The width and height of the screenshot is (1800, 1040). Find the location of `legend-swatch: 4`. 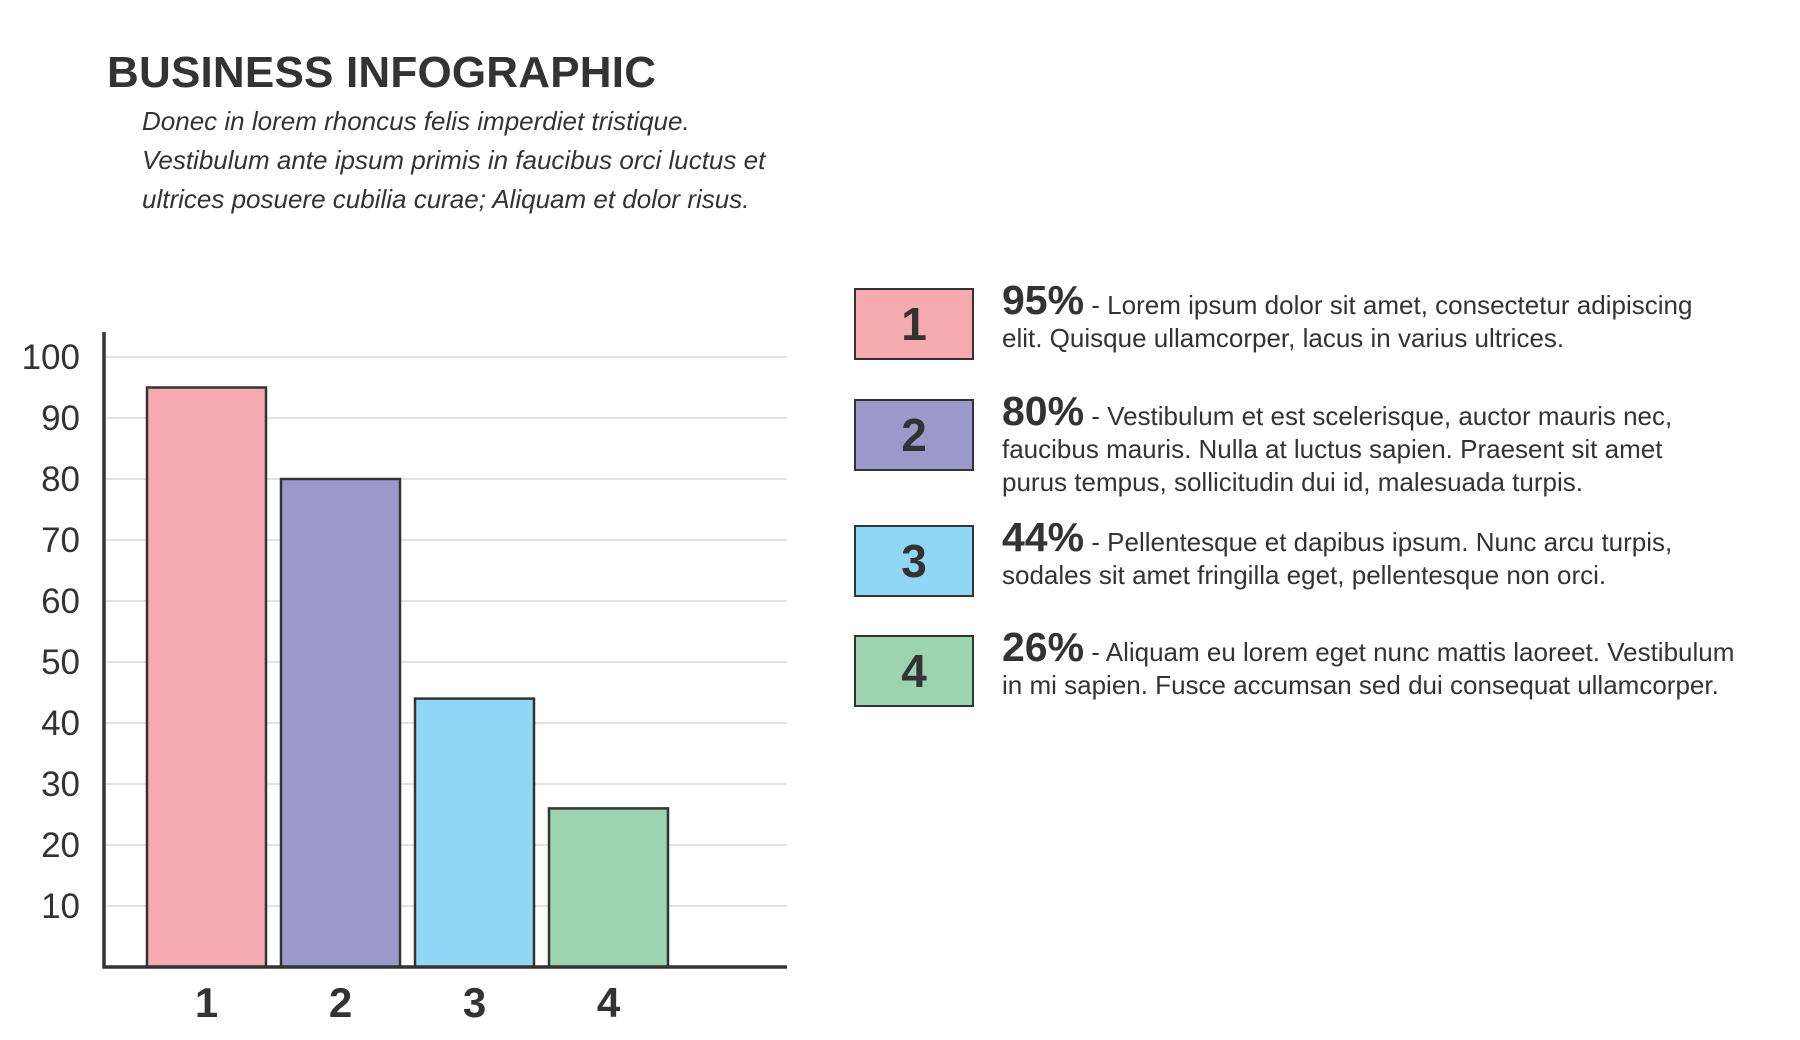

legend-swatch: 4 is located at coordinates (914, 671).